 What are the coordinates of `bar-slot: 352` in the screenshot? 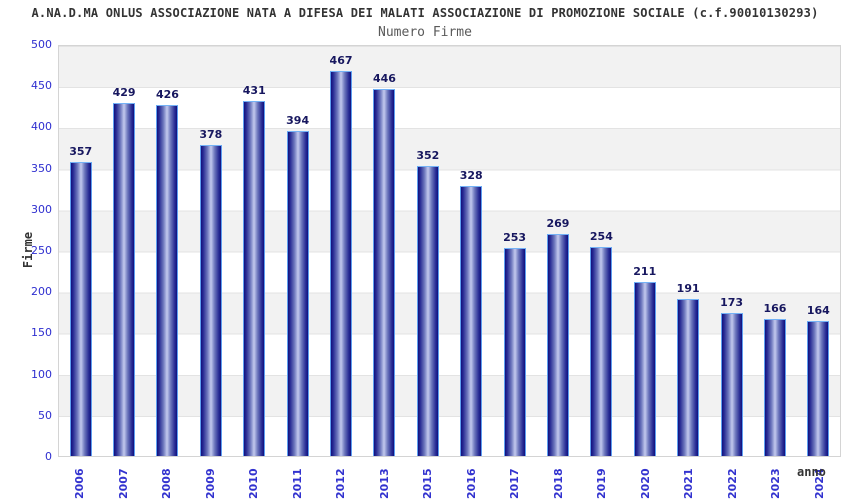 It's located at (427, 251).